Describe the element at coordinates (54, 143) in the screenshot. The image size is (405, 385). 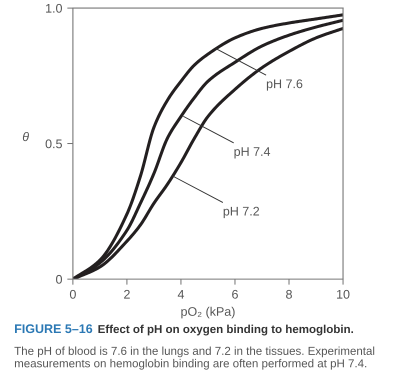
I see `y-tick-label: 0.5` at that location.